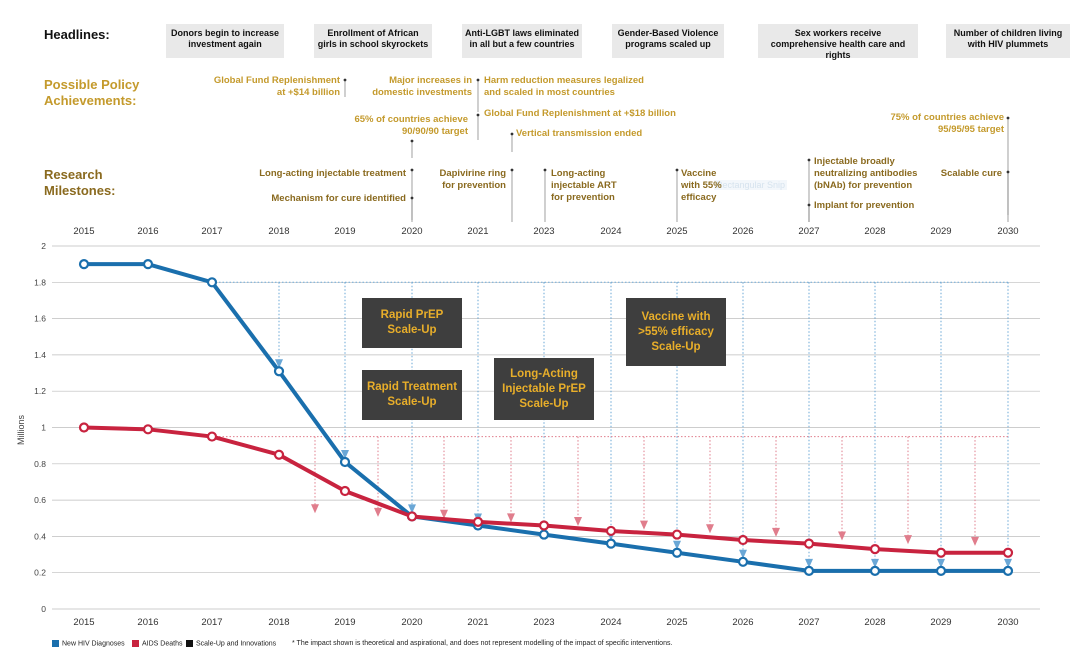 The height and width of the screenshot is (655, 1080). Describe the element at coordinates (422, 86) in the screenshot. I see `policy-item: Major increases in domestic investments` at that location.